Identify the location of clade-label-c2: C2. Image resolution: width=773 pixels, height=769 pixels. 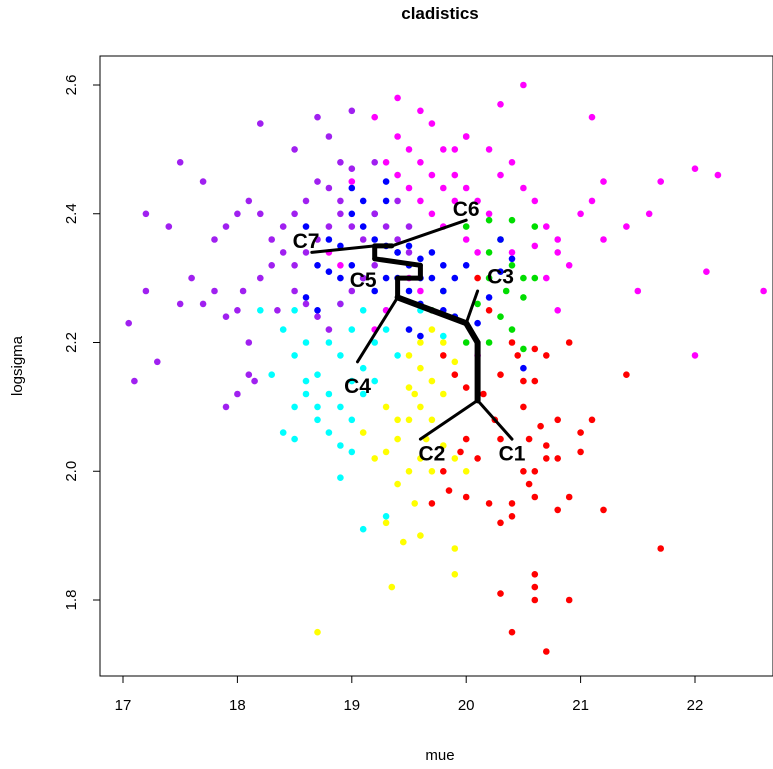
(431, 454).